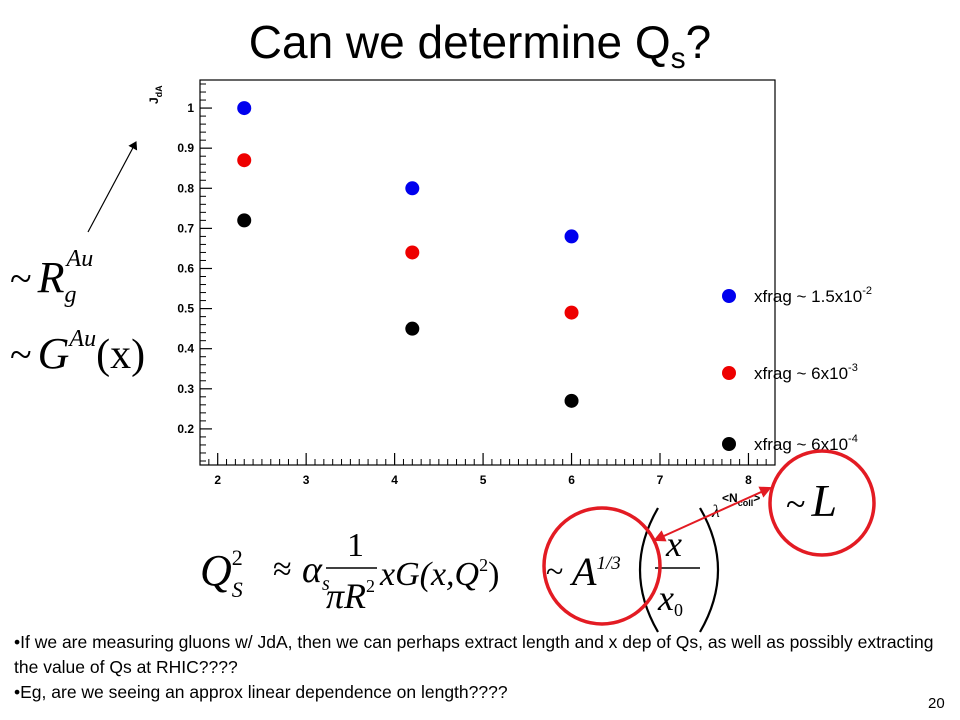  What do you see at coordinates (936, 703) in the screenshot?
I see `page-number: 20` at bounding box center [936, 703].